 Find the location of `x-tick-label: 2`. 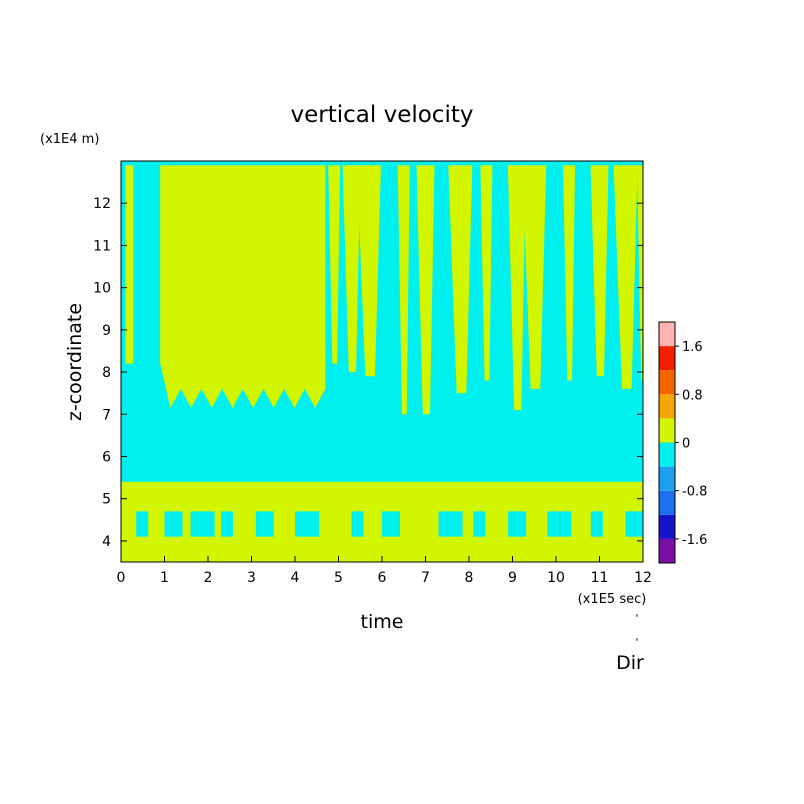

x-tick-label: 2 is located at coordinates (208, 578).